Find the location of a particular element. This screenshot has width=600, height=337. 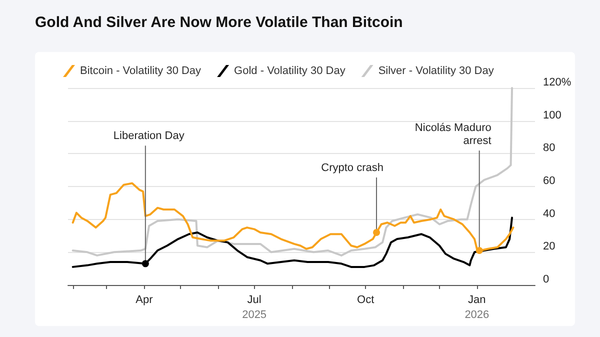

y-tick-label: 100 is located at coordinates (552, 115).